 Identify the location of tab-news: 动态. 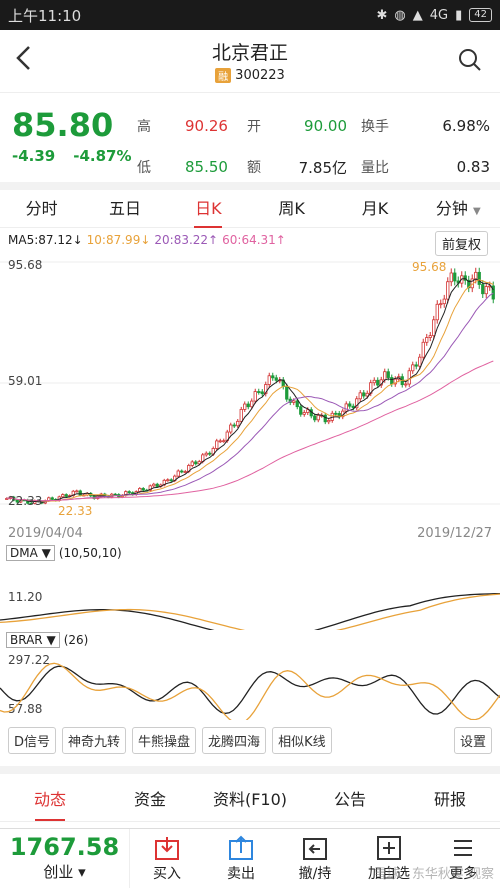
(50, 799).